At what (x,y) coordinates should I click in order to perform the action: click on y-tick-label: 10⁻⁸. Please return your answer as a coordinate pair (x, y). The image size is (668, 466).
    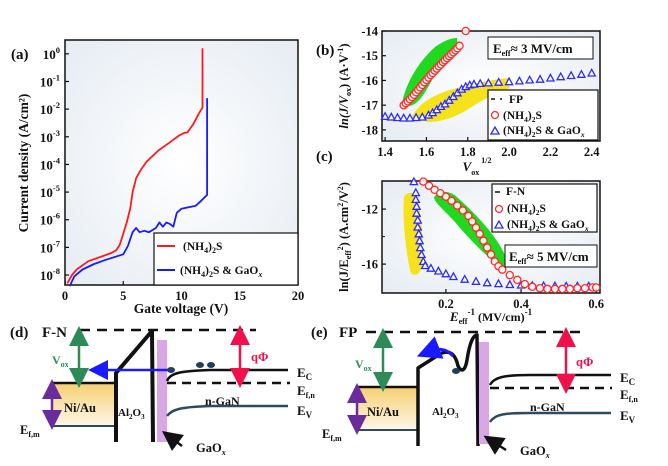
    Looking at the image, I should click on (50, 274).